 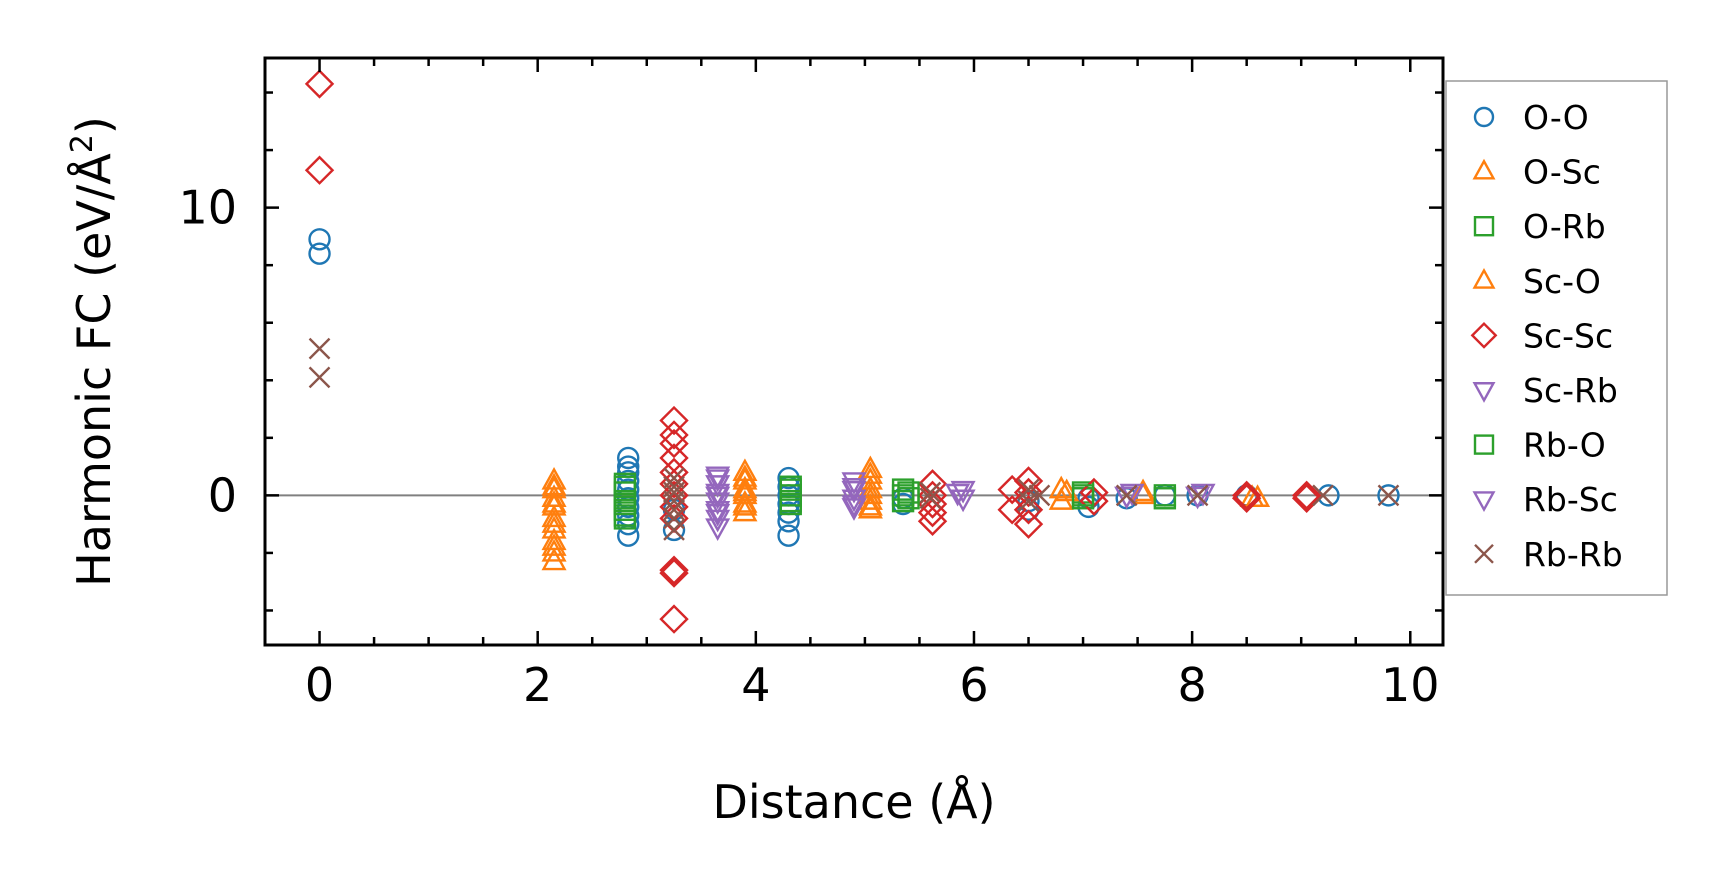 I want to click on x-axis-title: Distance (Å), so click(x=853, y=802).